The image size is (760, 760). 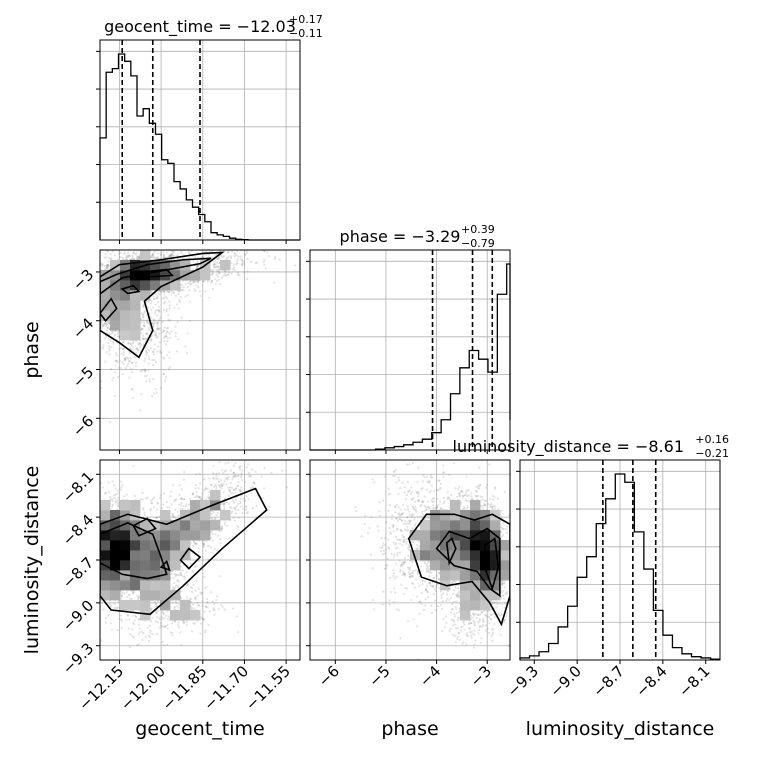 What do you see at coordinates (190, 560) in the screenshot?
I see `panel-scatter-luminosity_distance-vs-geocent_time` at bounding box center [190, 560].